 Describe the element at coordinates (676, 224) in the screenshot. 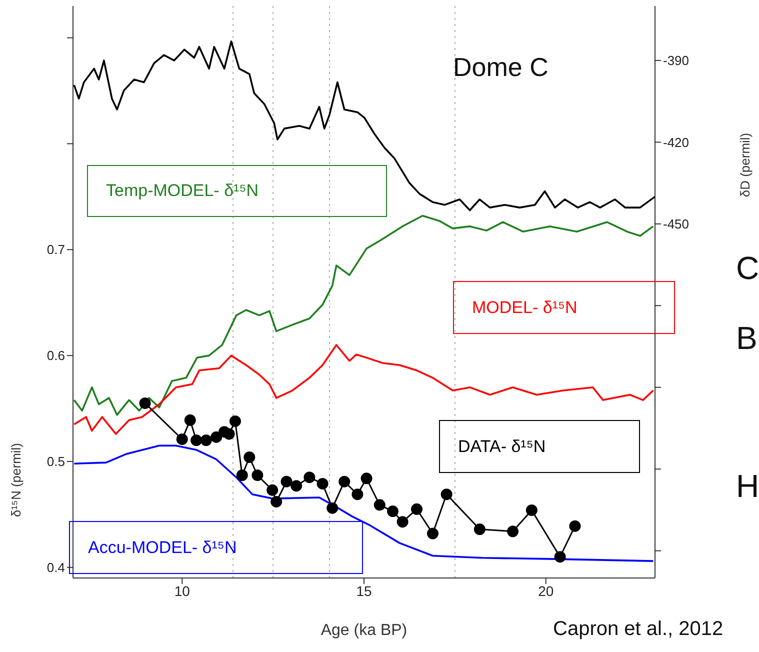

I see `y2-tick-label: -450` at that location.